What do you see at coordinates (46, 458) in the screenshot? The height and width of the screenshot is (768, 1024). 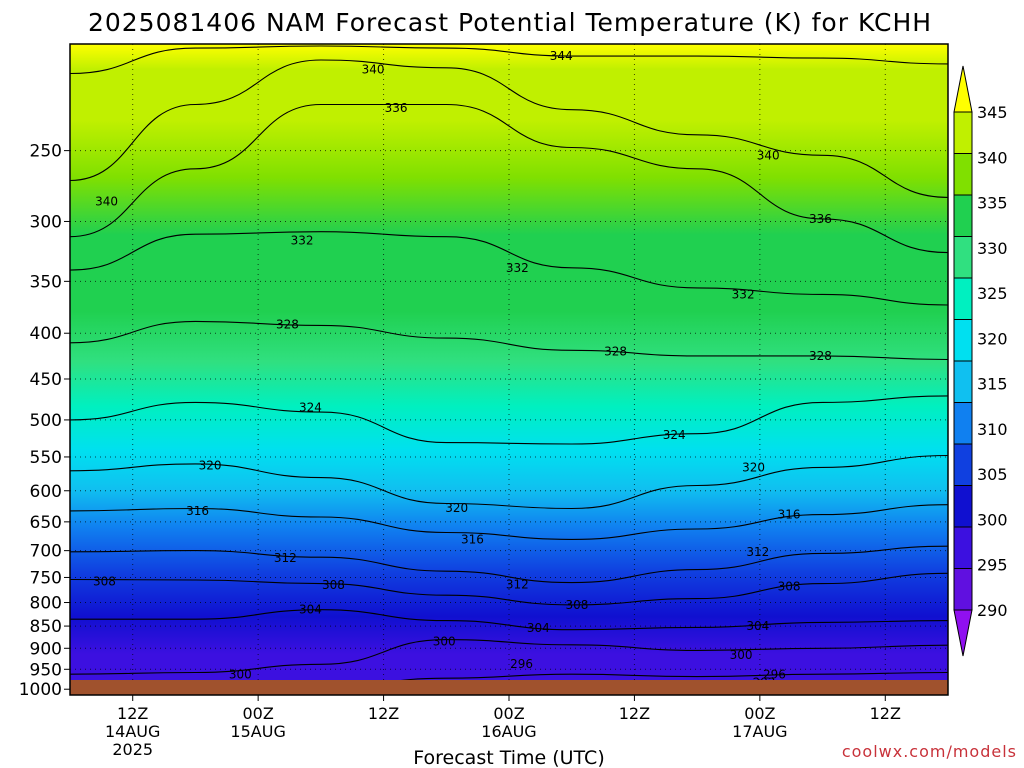 I see `y-tick-label: 550` at bounding box center [46, 458].